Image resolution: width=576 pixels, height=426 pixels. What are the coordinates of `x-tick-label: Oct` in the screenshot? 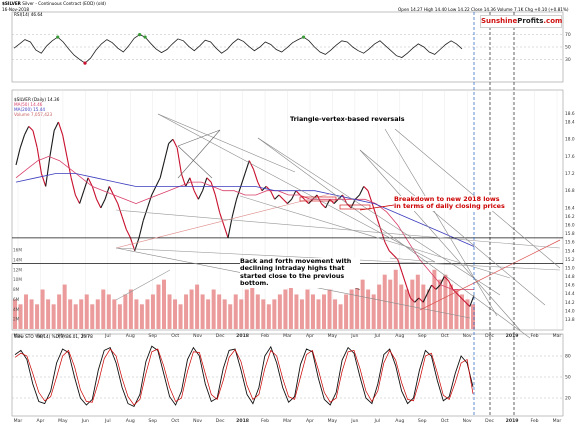 It's located at (445, 421).